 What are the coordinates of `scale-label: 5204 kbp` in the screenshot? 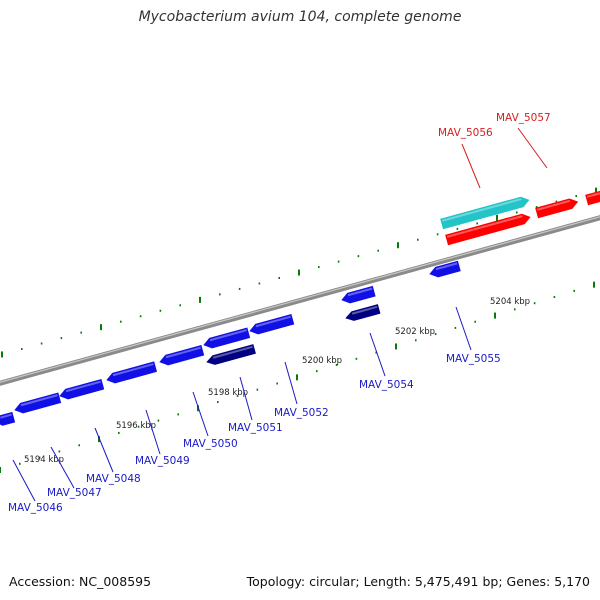 It's located at (510, 302).